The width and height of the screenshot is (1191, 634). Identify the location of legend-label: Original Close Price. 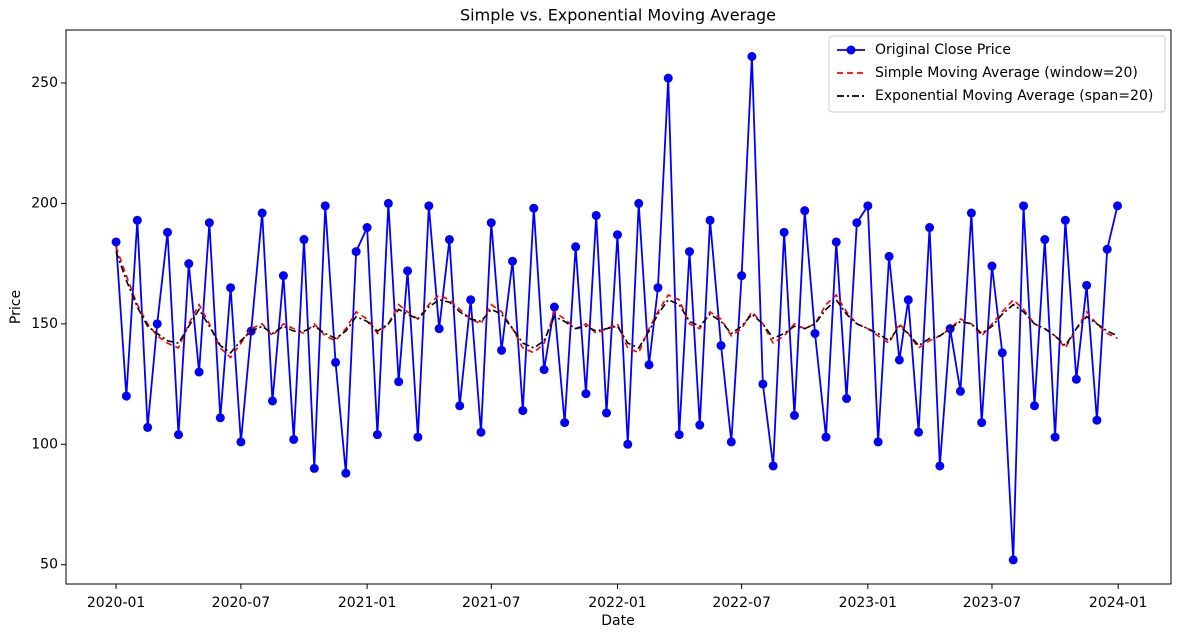
(943, 50).